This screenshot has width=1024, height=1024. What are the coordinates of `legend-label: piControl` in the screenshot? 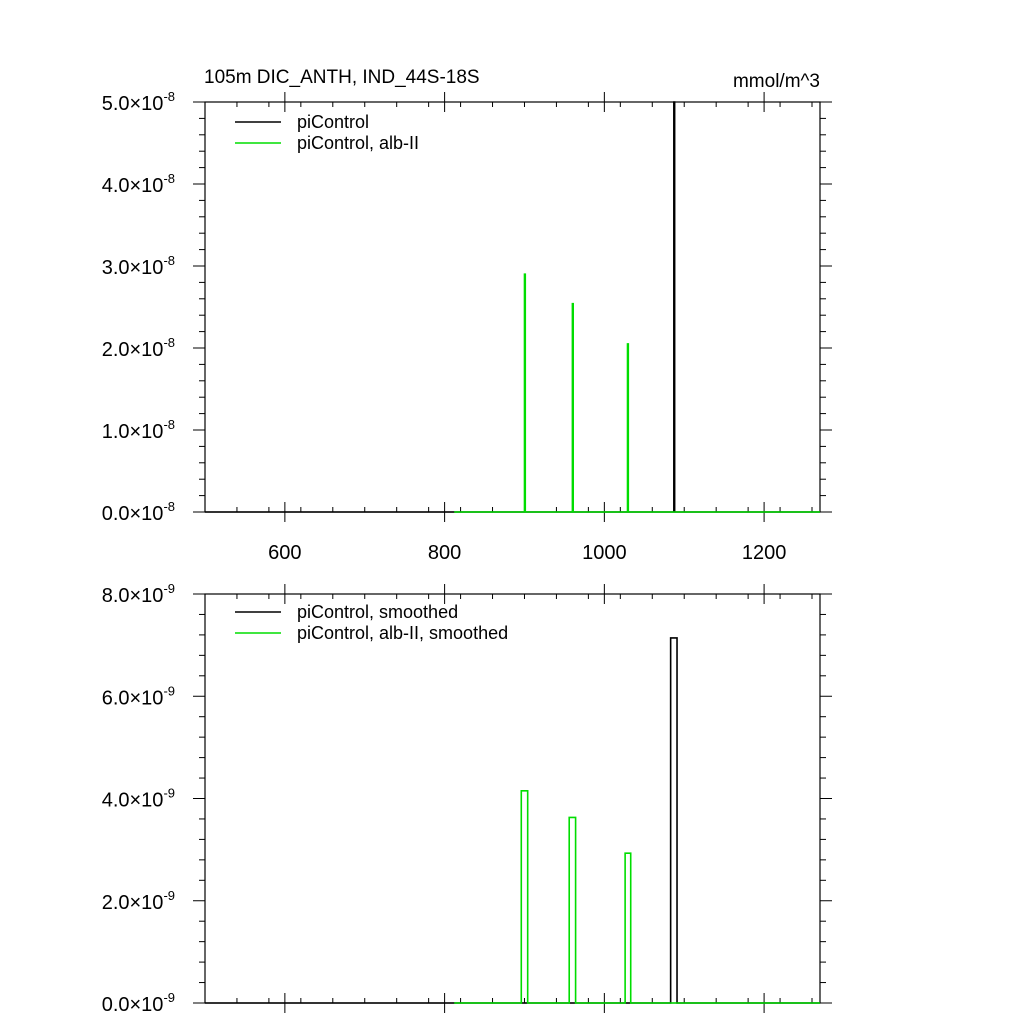 It's located at (333, 122).